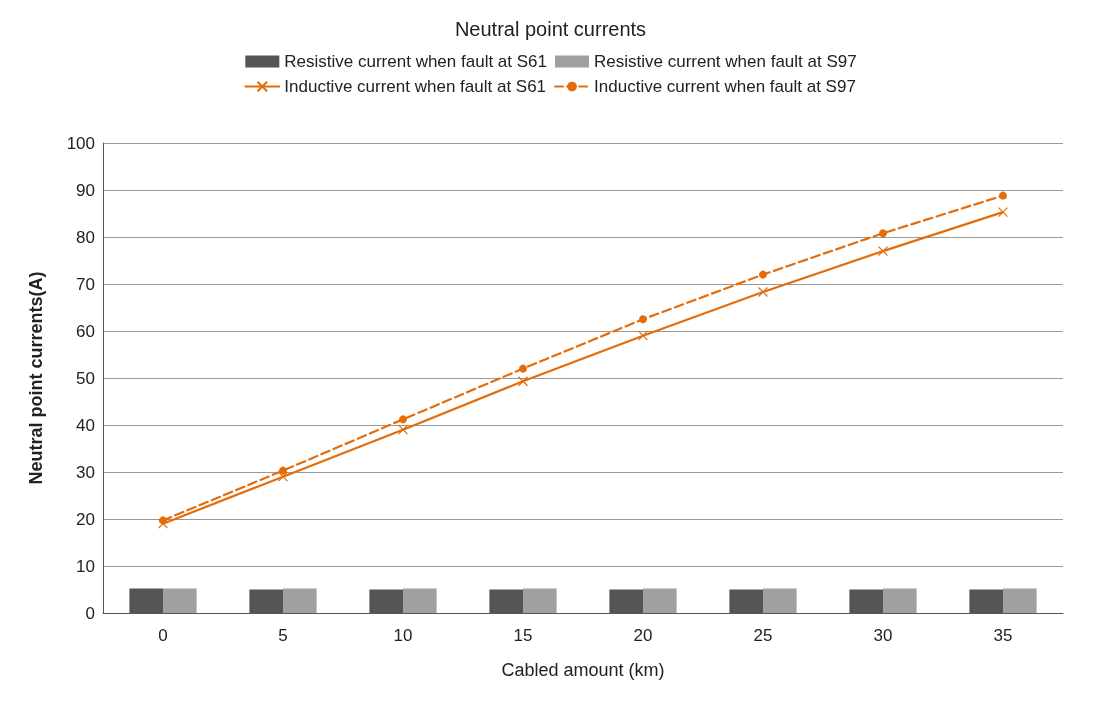 This screenshot has width=1101, height=709. What do you see at coordinates (36, 378) in the screenshot?
I see `y-axis-title: Neutral point currents(A)` at bounding box center [36, 378].